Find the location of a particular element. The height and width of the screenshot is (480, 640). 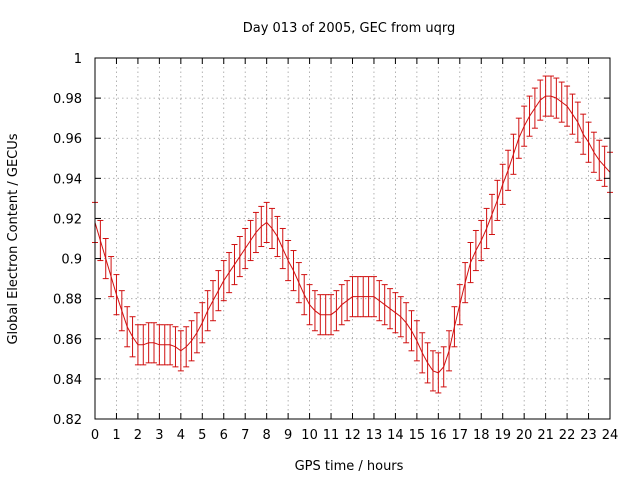

x-tick-label: 20 is located at coordinates (524, 435).